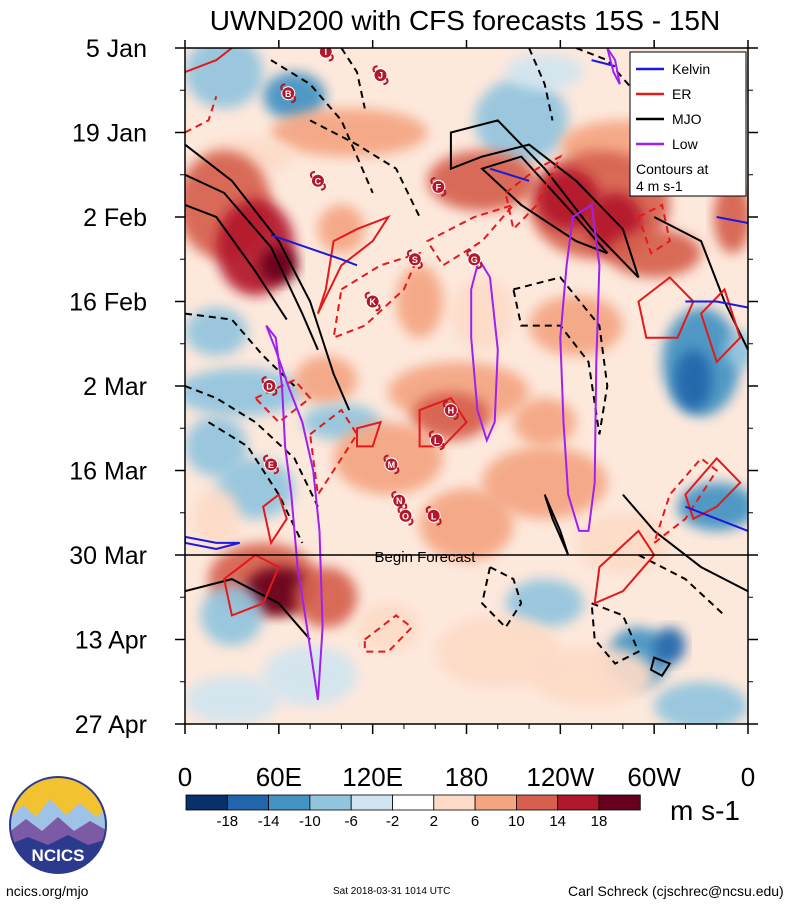 Image resolution: width=809 pixels, height=907 pixels. What do you see at coordinates (185, 777) in the screenshot?
I see `x-tick-label: 0` at bounding box center [185, 777].